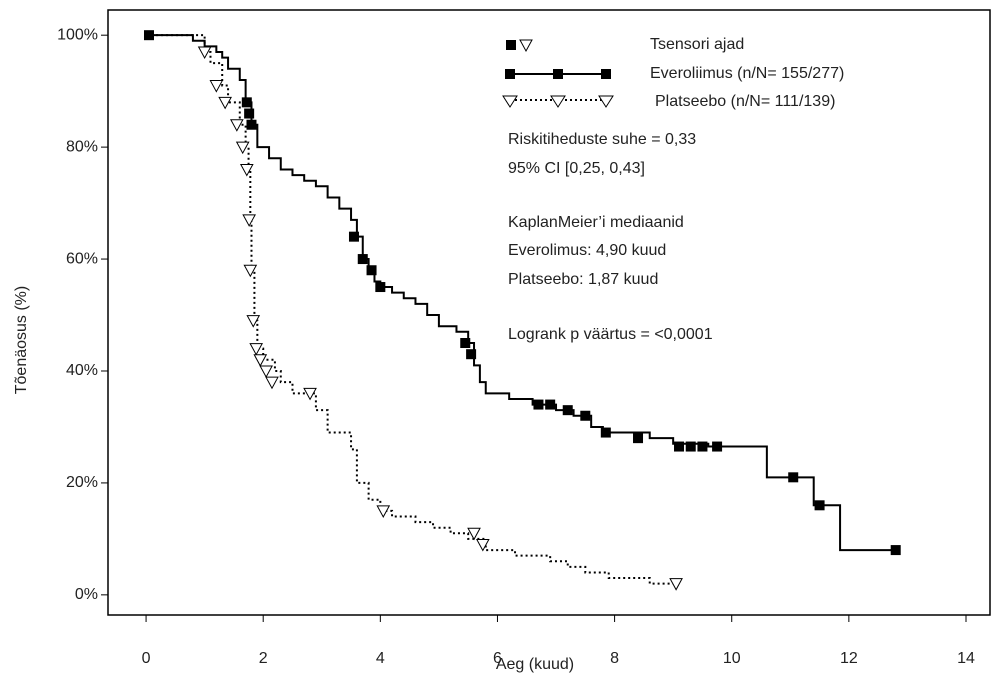 Image resolution: width=992 pixels, height=680 pixels. What do you see at coordinates (86, 594) in the screenshot?
I see `y-tick-label: 0%` at bounding box center [86, 594].